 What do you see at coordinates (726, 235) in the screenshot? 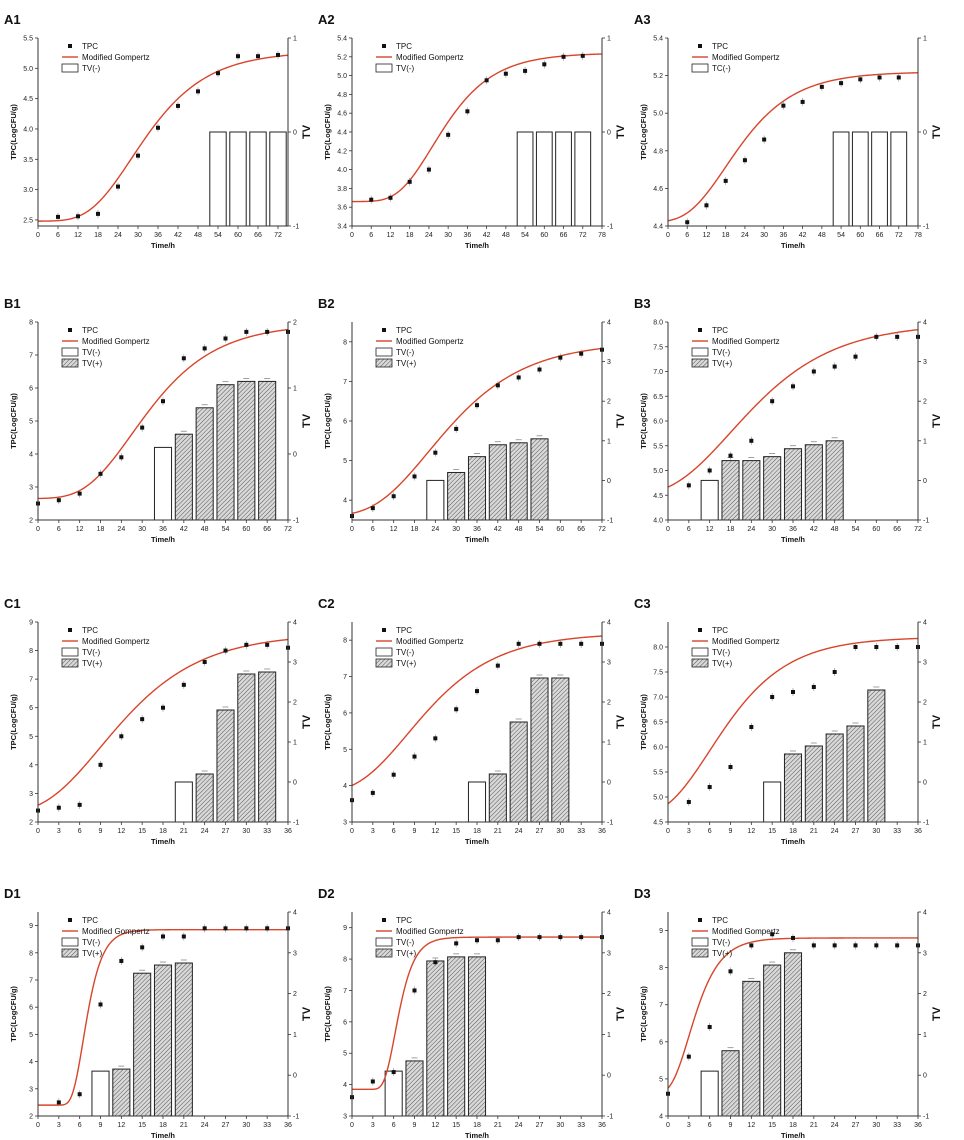
I see `x-tick-label: 18` at bounding box center [726, 235].